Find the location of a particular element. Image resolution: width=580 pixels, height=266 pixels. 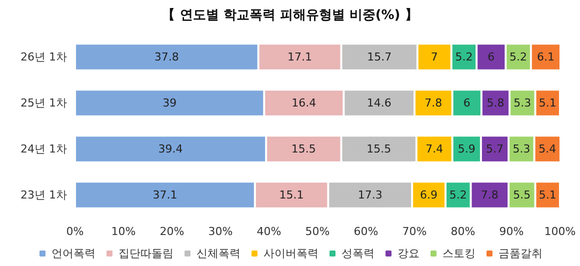

legend-label: 신체폭력 is located at coordinates (218, 253).